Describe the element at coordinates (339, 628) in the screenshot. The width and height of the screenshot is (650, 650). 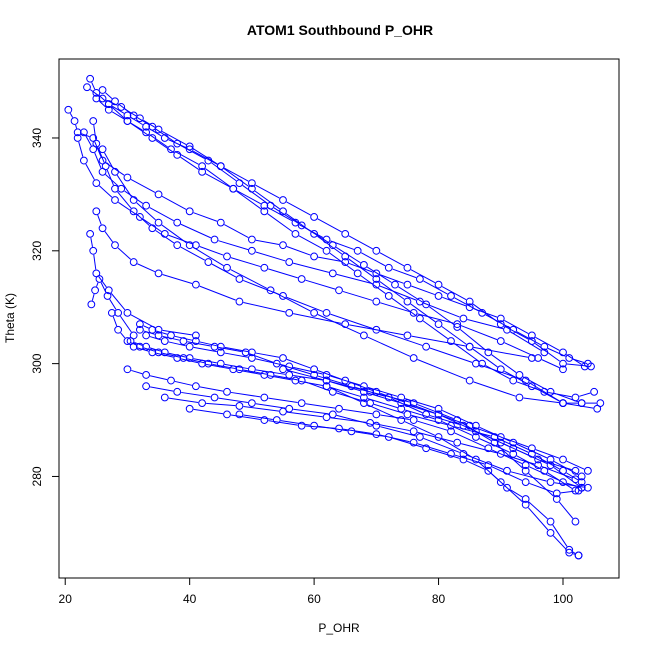
I see `x-axis-label: P_OHR` at that location.